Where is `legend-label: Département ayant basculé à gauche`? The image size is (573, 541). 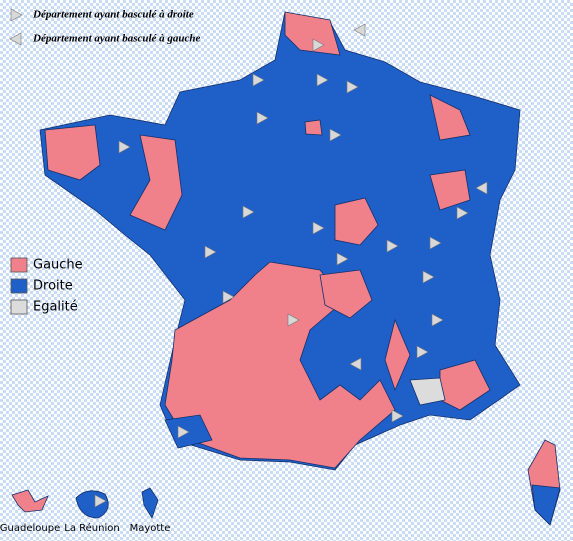
legend-label: Département ayant basculé à gauche is located at coordinates (116, 39).